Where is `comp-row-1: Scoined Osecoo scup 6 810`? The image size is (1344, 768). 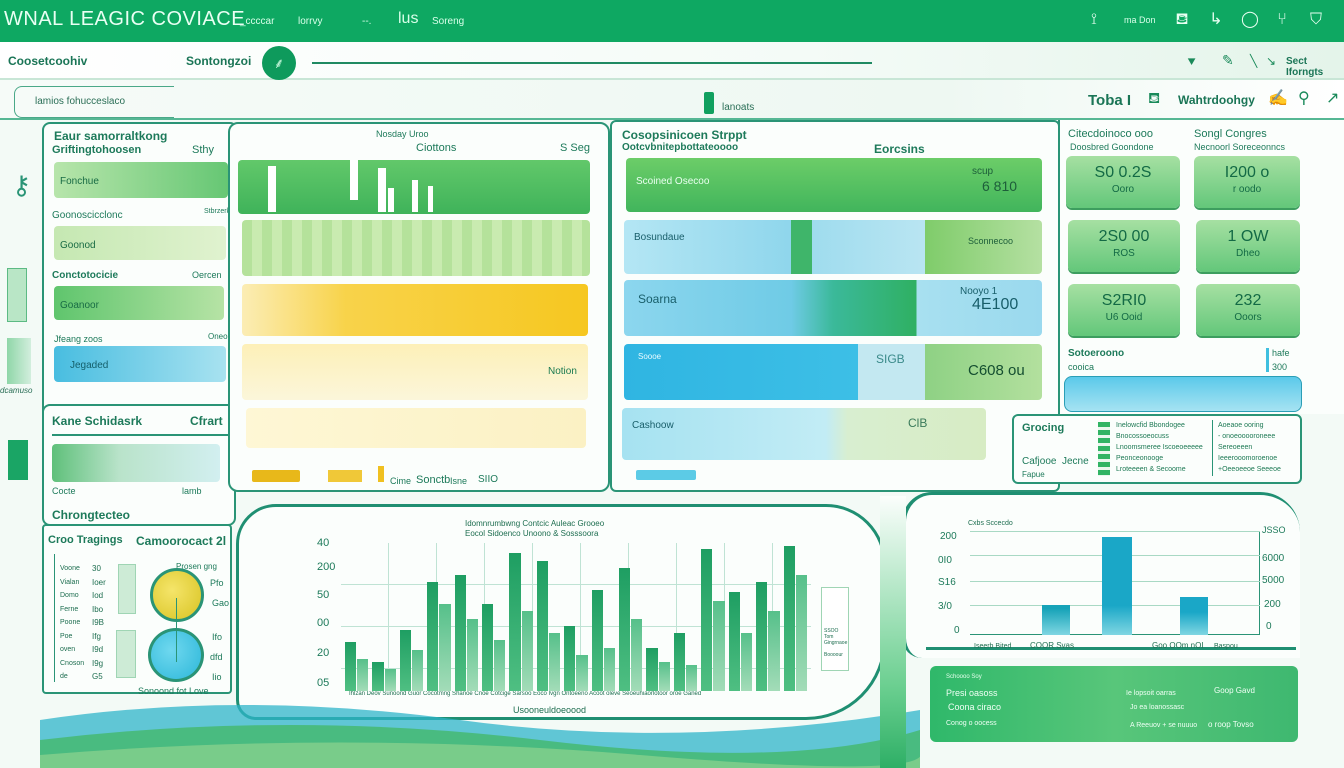
comp-row-1: Scoined Osecoo scup 6 810 is located at coordinates (834, 185).